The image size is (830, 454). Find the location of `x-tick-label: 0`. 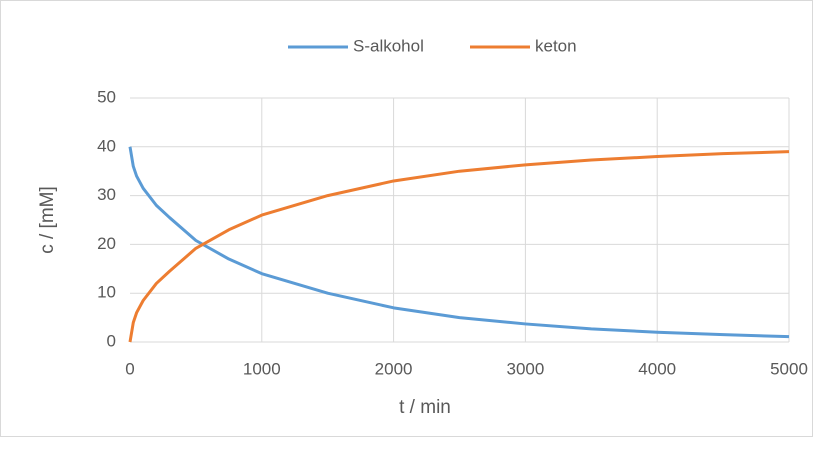

x-tick-label: 0 is located at coordinates (129, 368).